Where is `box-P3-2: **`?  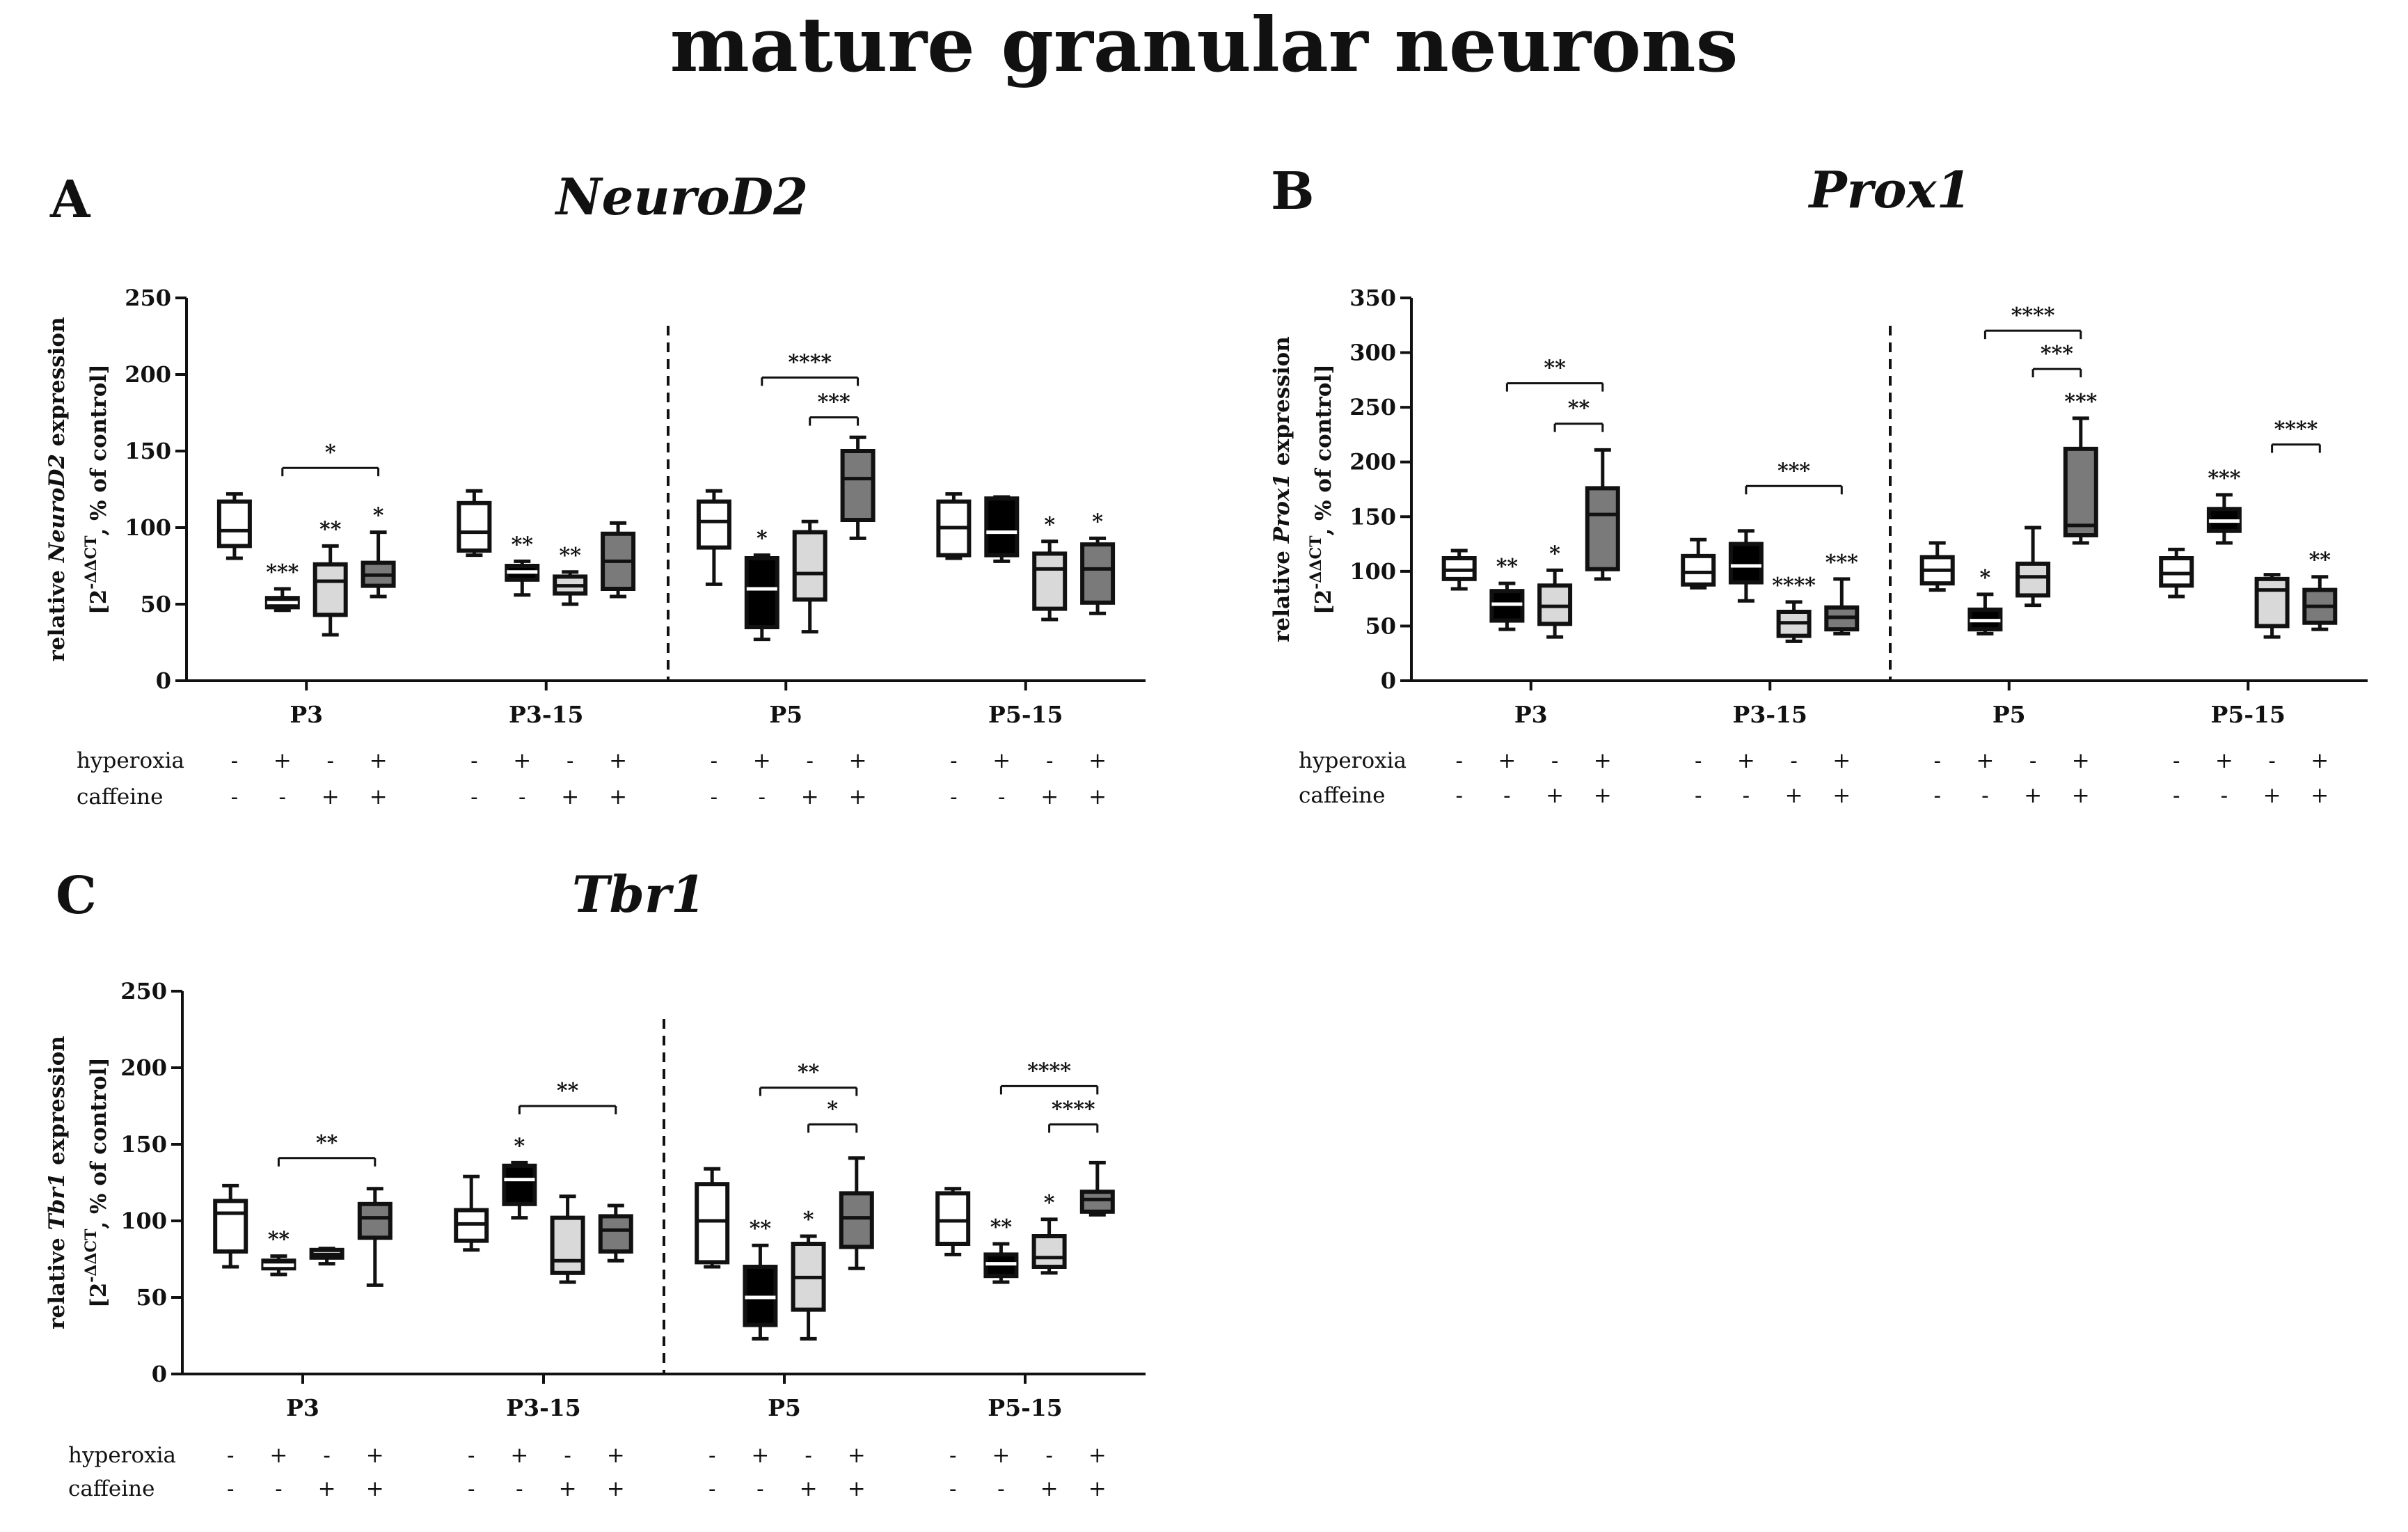 box-P3-2: ** is located at coordinates (330, 577).